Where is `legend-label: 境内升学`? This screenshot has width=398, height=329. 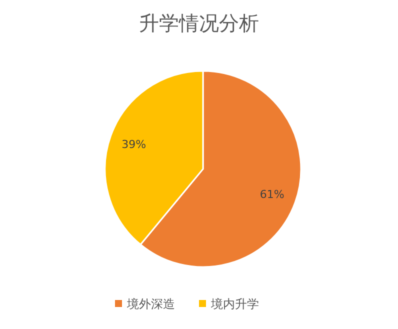
legend-label: 境内升学 is located at coordinates (234, 304).